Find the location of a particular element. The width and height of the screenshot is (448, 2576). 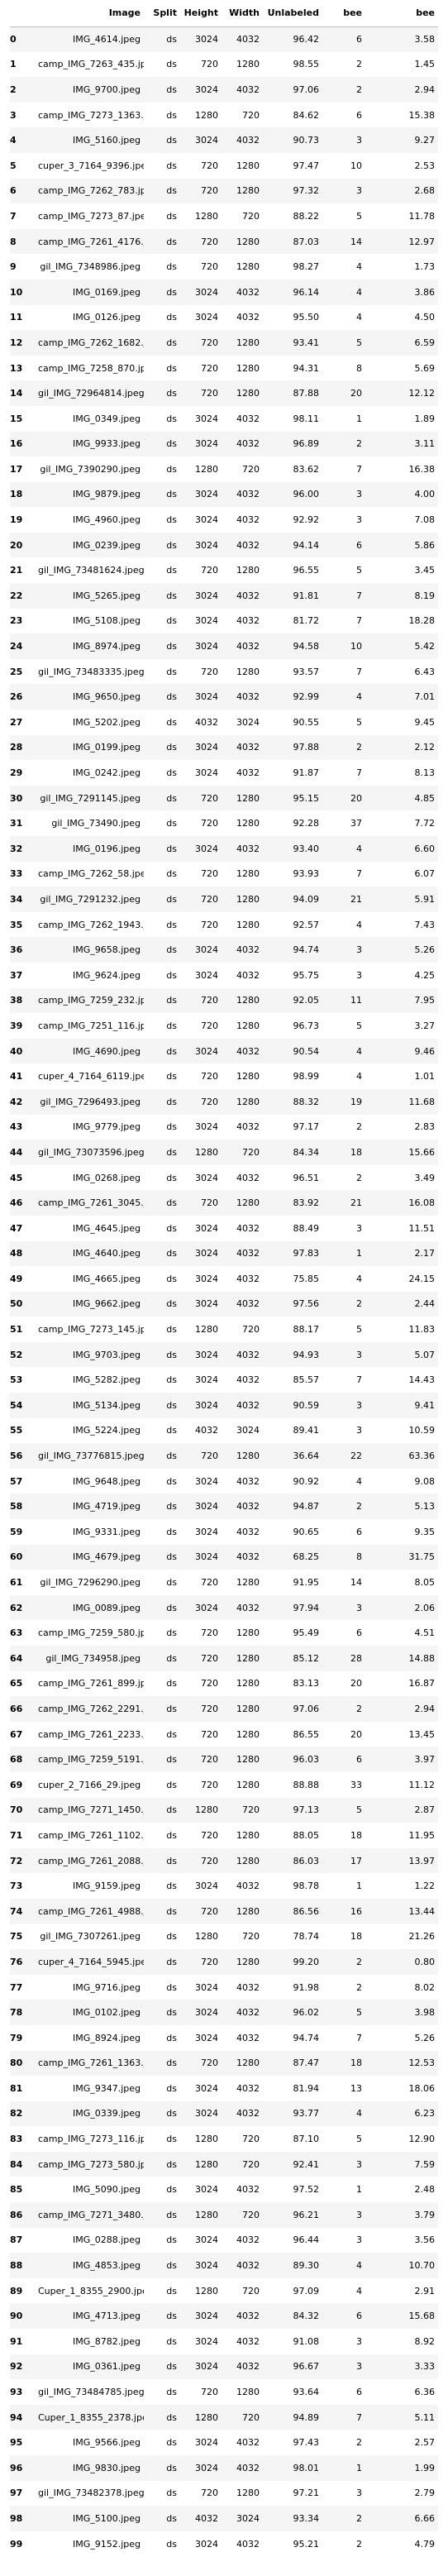

cell-unlabeled: 90.59 is located at coordinates (307, 1405).